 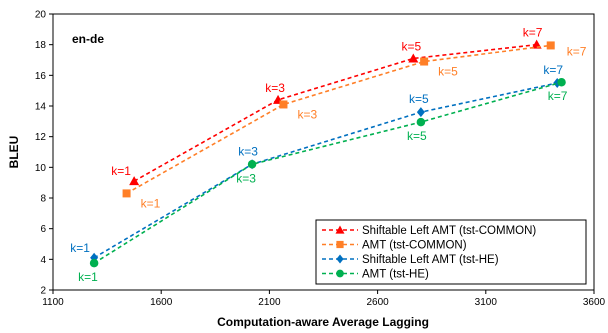 I want to click on y-tick-label: 4, so click(x=43, y=260).